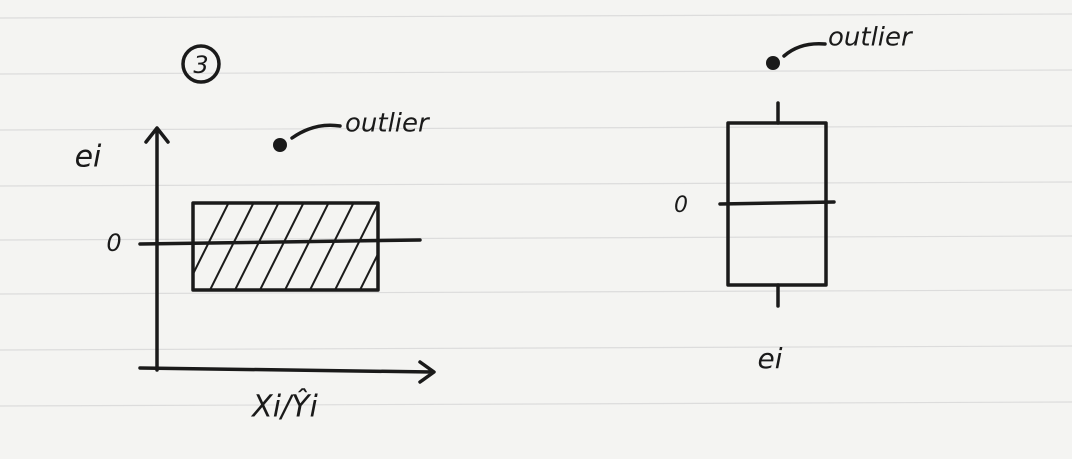 This screenshot has width=1072, height=459. I want to click on x-axis, so click(287, 372).